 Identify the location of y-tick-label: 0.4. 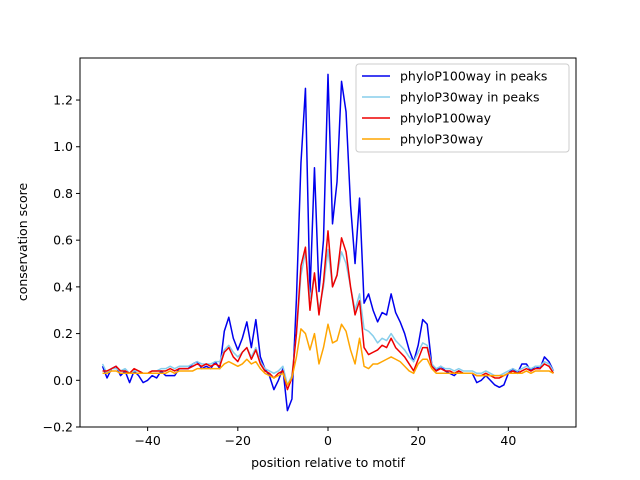
(63, 286).